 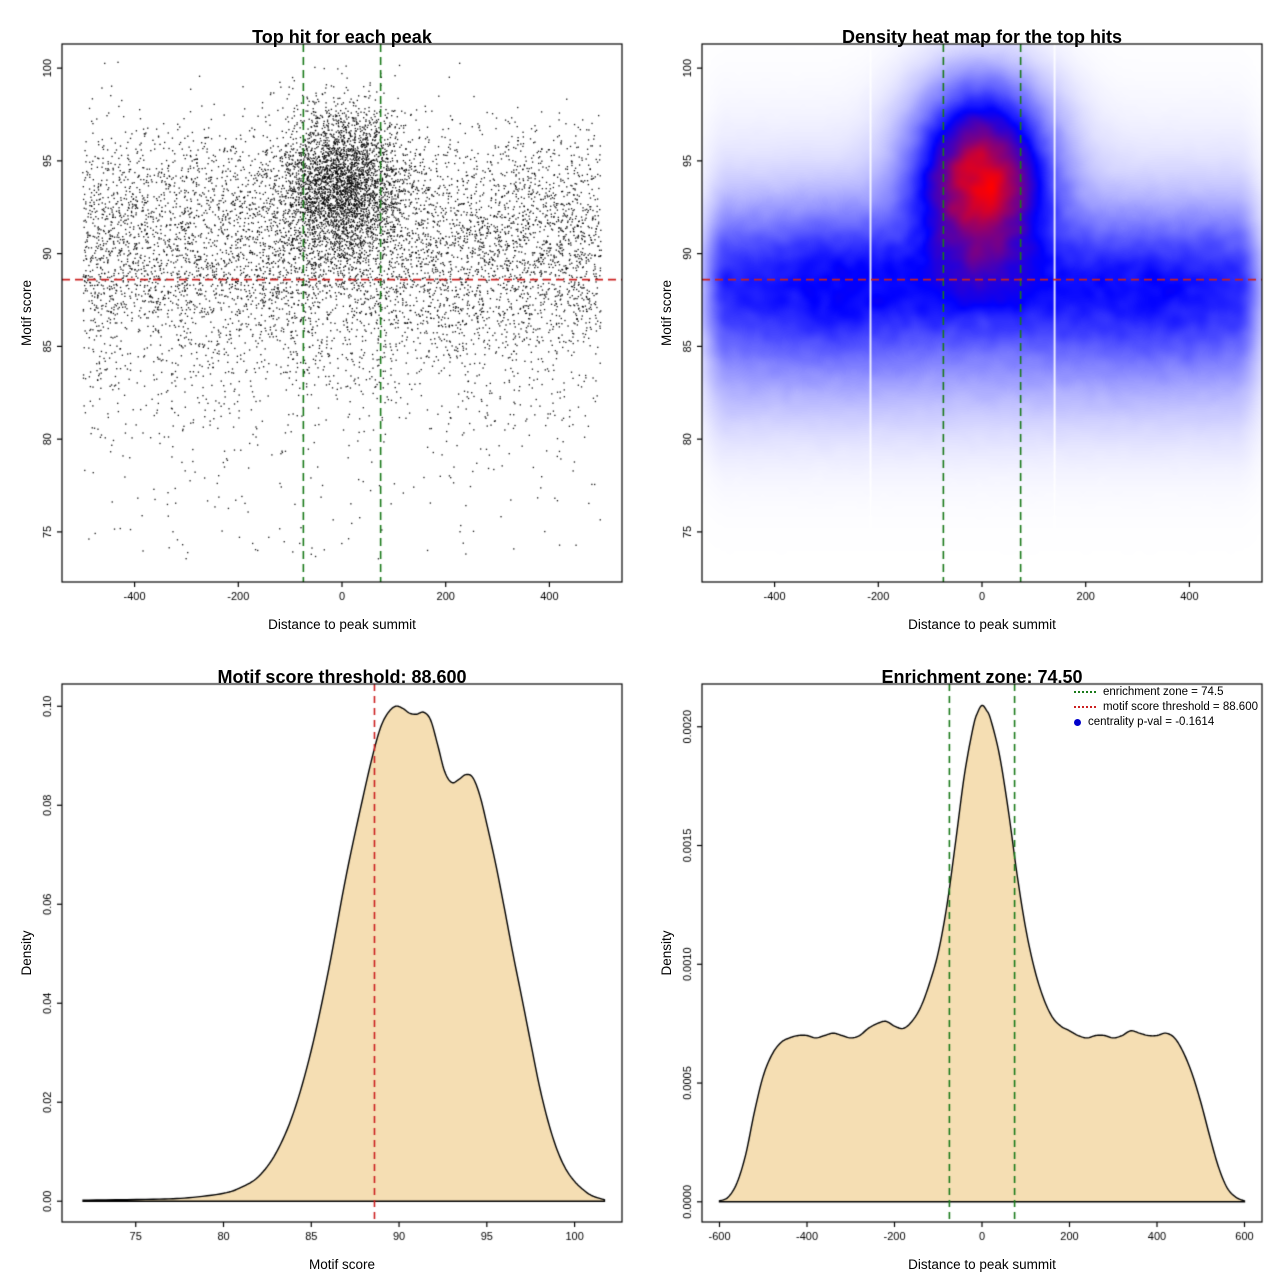 What do you see at coordinates (982, 36) in the screenshot?
I see `panel-title: Density heat map for the top hits` at bounding box center [982, 36].